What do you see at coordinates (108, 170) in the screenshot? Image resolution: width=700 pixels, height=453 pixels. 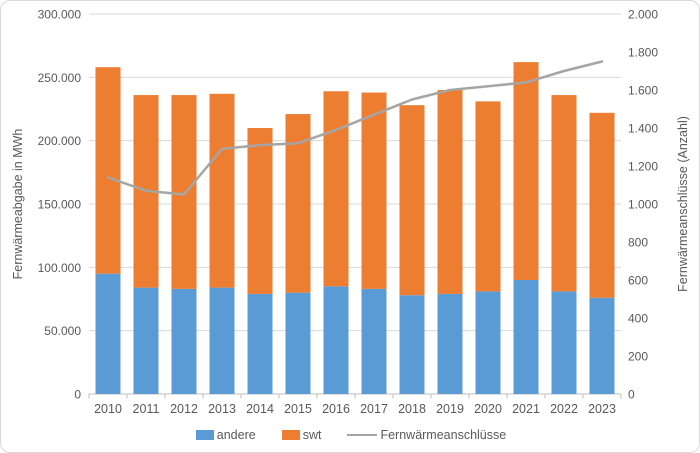 I see `bar-swt-2010` at bounding box center [108, 170].